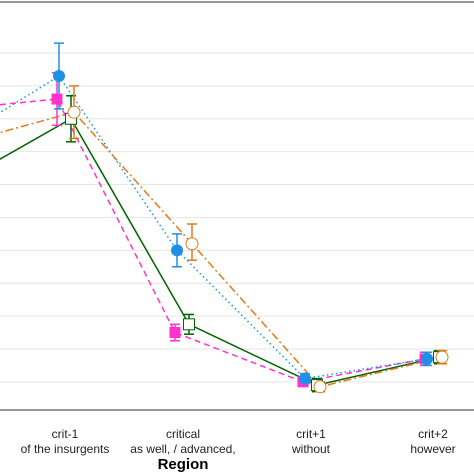 The width and height of the screenshot is (474, 474). What do you see at coordinates (183, 434) in the screenshot?
I see `x-tick-label: critical` at bounding box center [183, 434].